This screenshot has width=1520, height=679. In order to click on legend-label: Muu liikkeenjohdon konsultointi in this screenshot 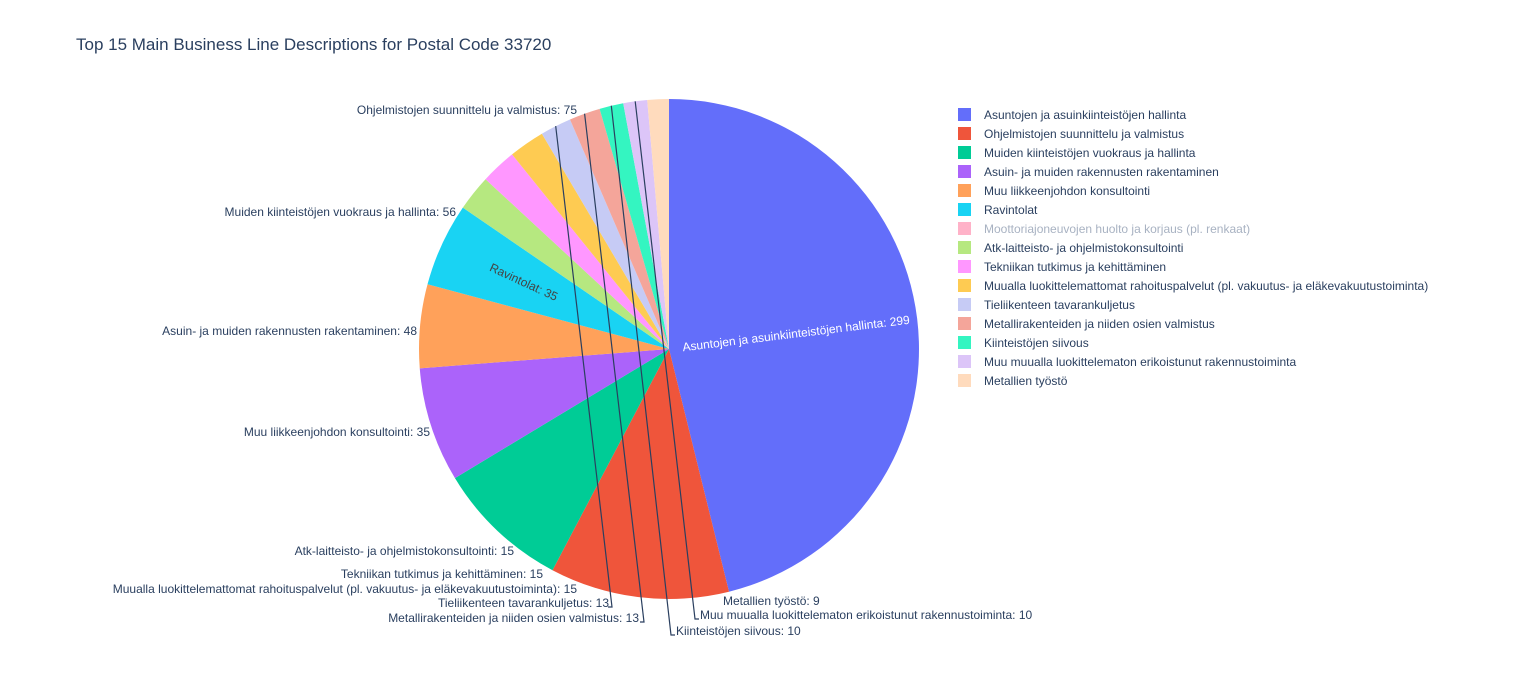, I will do `click(1067, 190)`.